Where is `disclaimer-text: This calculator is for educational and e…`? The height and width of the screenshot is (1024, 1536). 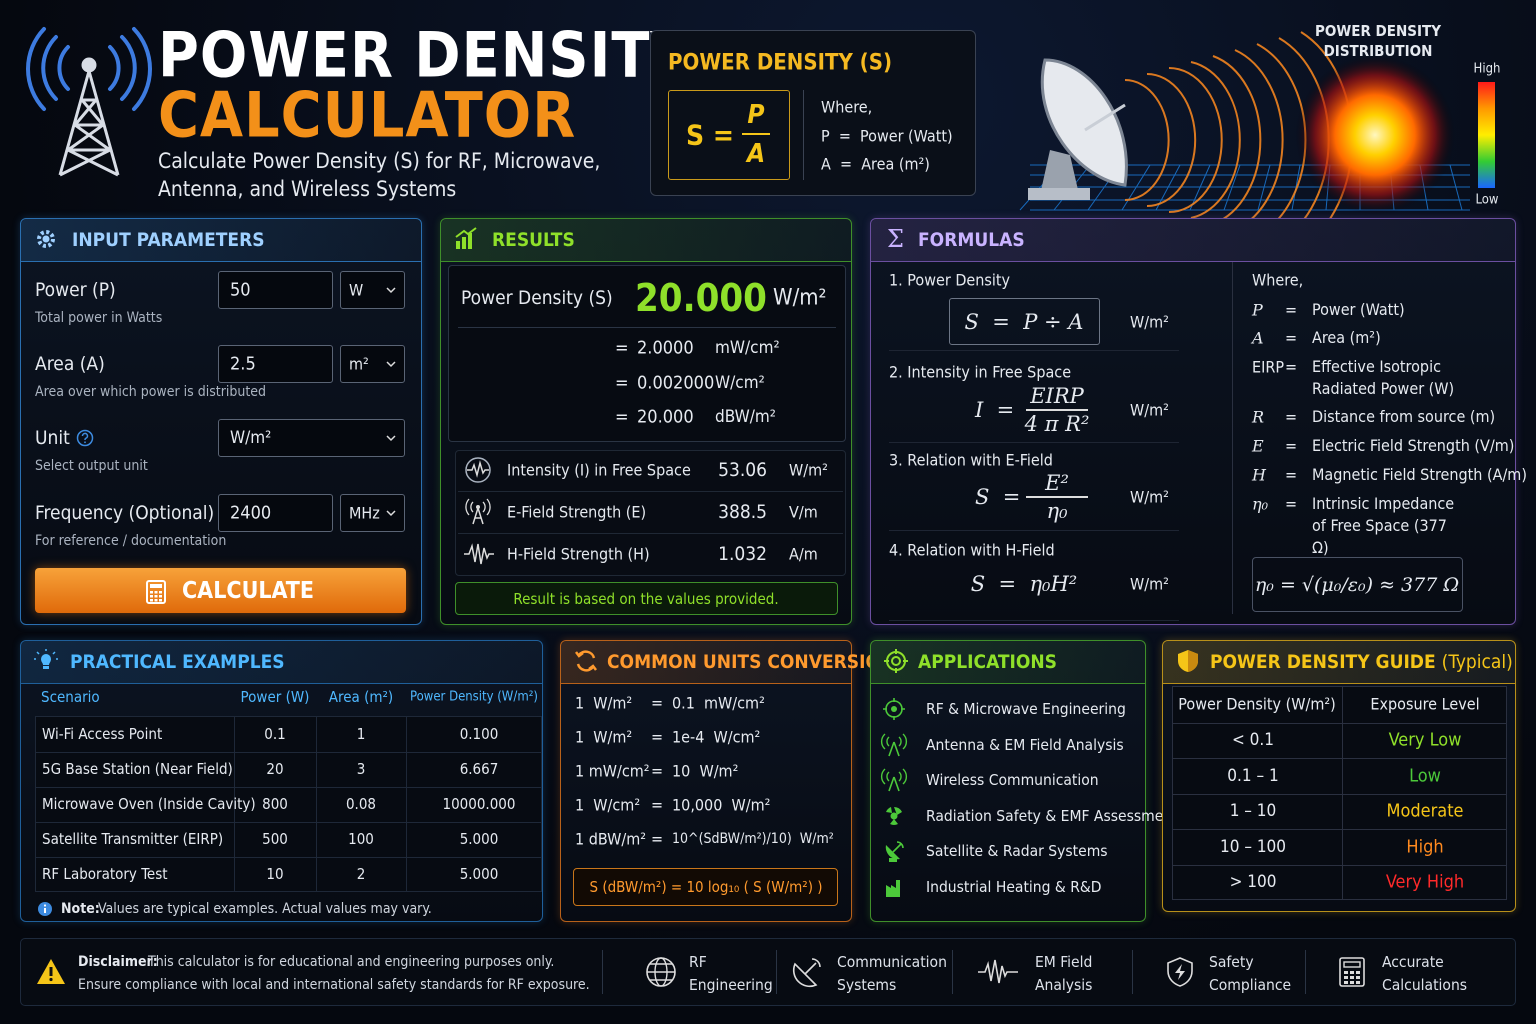
disclaimer-text: This calculator is for educational and e… is located at coordinates (351, 962).